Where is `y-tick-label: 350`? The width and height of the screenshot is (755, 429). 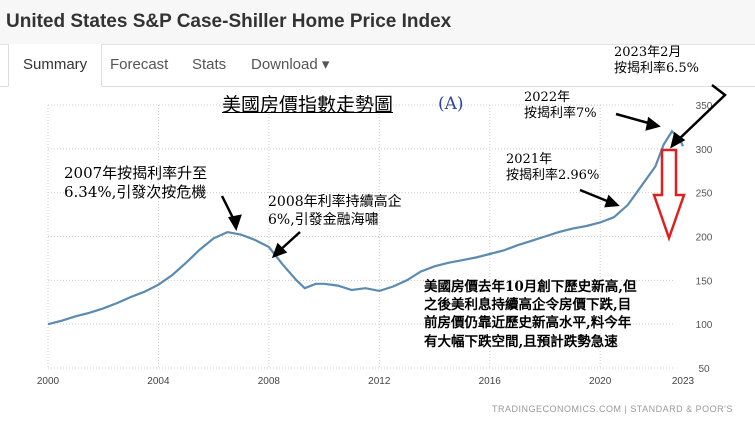 y-tick-label: 350 is located at coordinates (704, 106).